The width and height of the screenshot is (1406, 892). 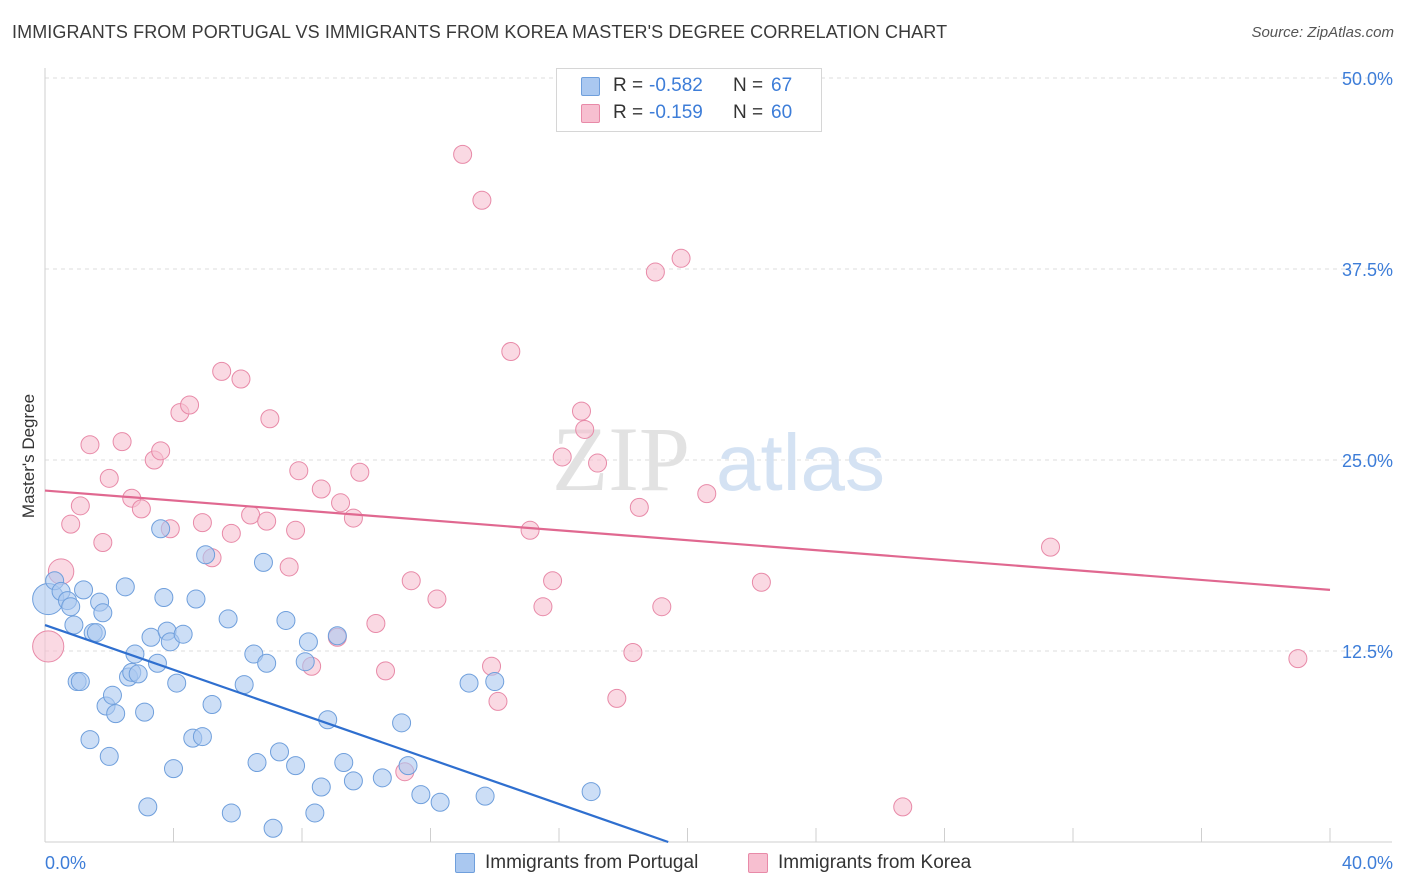 What do you see at coordinates (875, 862) in the screenshot?
I see `legend-label: Immigrants from Korea` at bounding box center [875, 862].